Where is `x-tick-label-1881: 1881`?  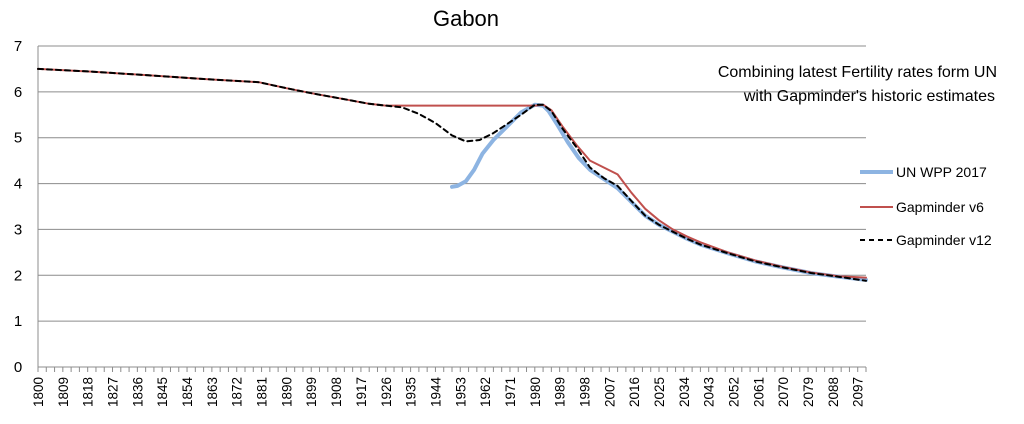
x-tick-label-1881: 1881 is located at coordinates (262, 392).